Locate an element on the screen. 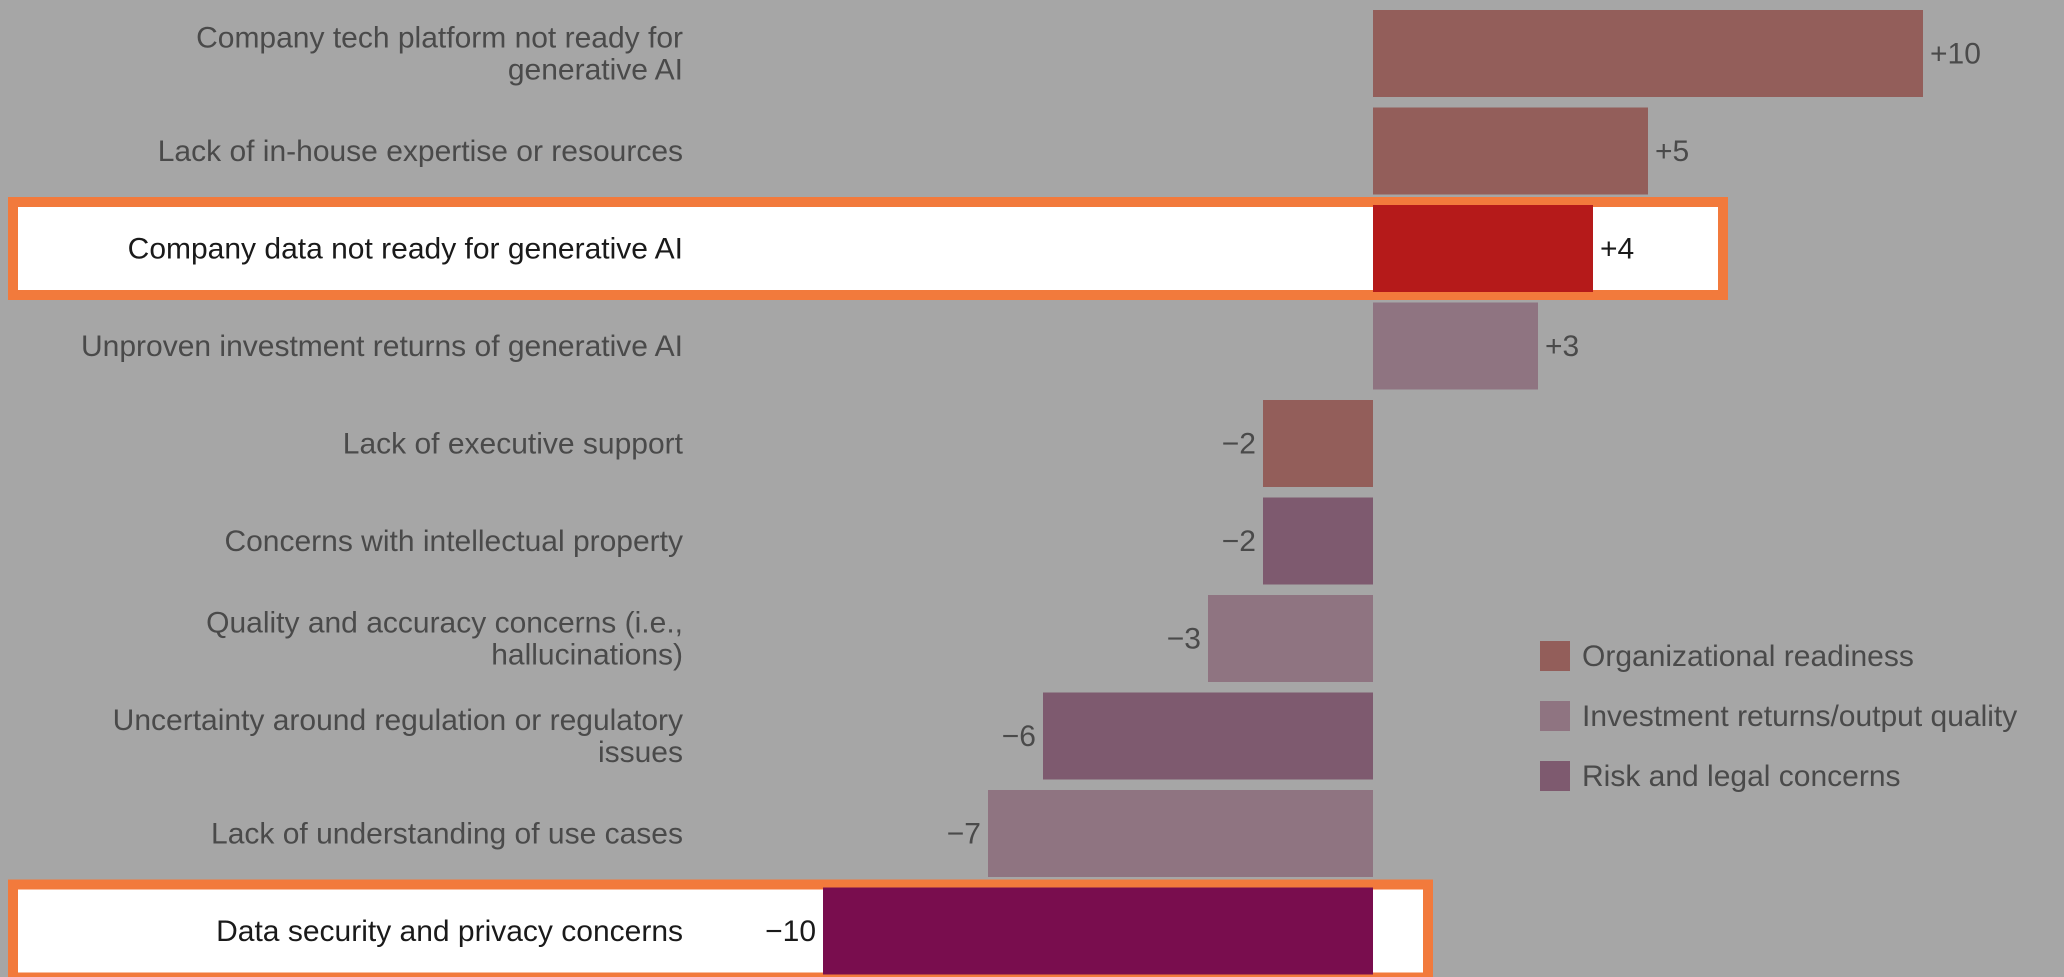  legend-label-organizational-readiness: Organizational readiness is located at coordinates (1748, 656).